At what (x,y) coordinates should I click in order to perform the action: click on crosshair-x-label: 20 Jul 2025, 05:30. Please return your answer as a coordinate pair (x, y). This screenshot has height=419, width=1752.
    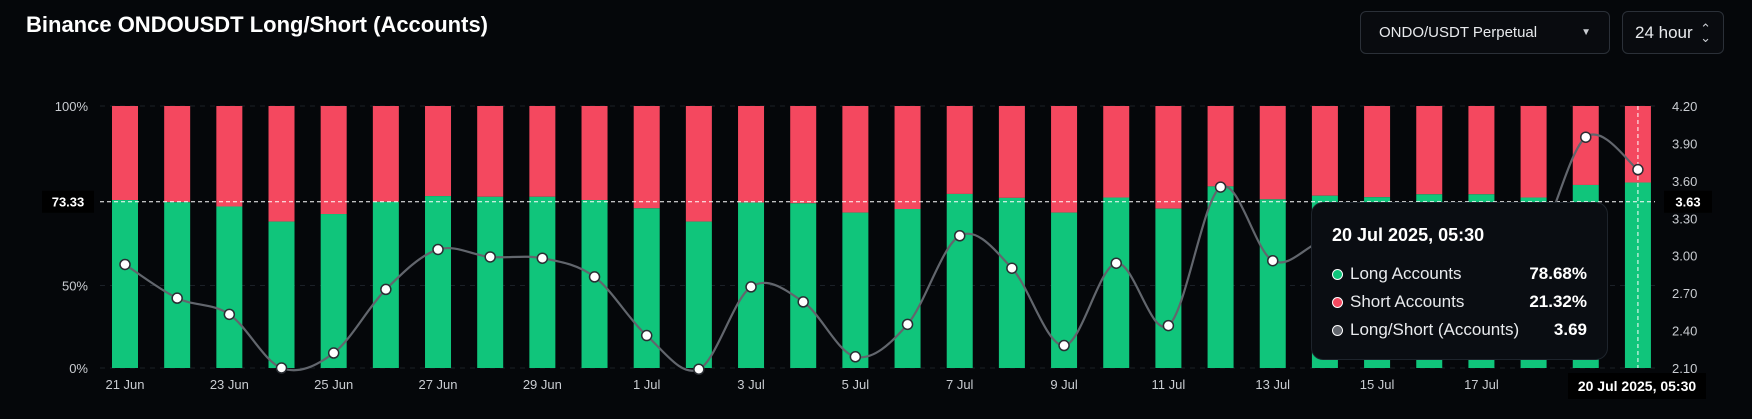
    Looking at the image, I should click on (1637, 386).